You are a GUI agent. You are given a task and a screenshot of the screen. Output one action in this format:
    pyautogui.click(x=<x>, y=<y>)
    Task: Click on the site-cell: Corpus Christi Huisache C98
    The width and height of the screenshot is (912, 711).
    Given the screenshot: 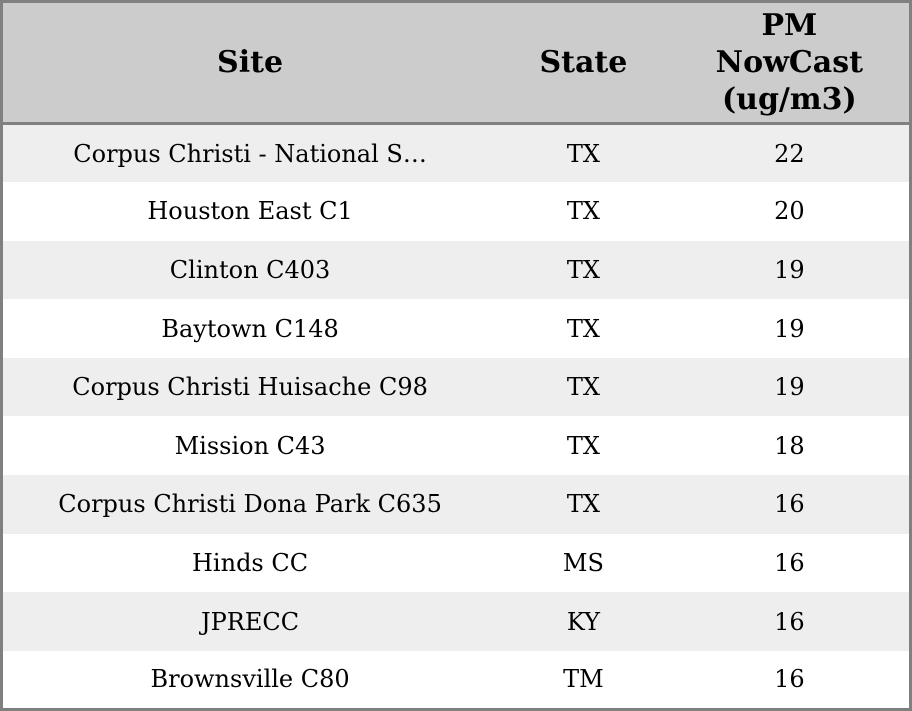 What is the action you would take?
    pyautogui.click(x=250, y=387)
    